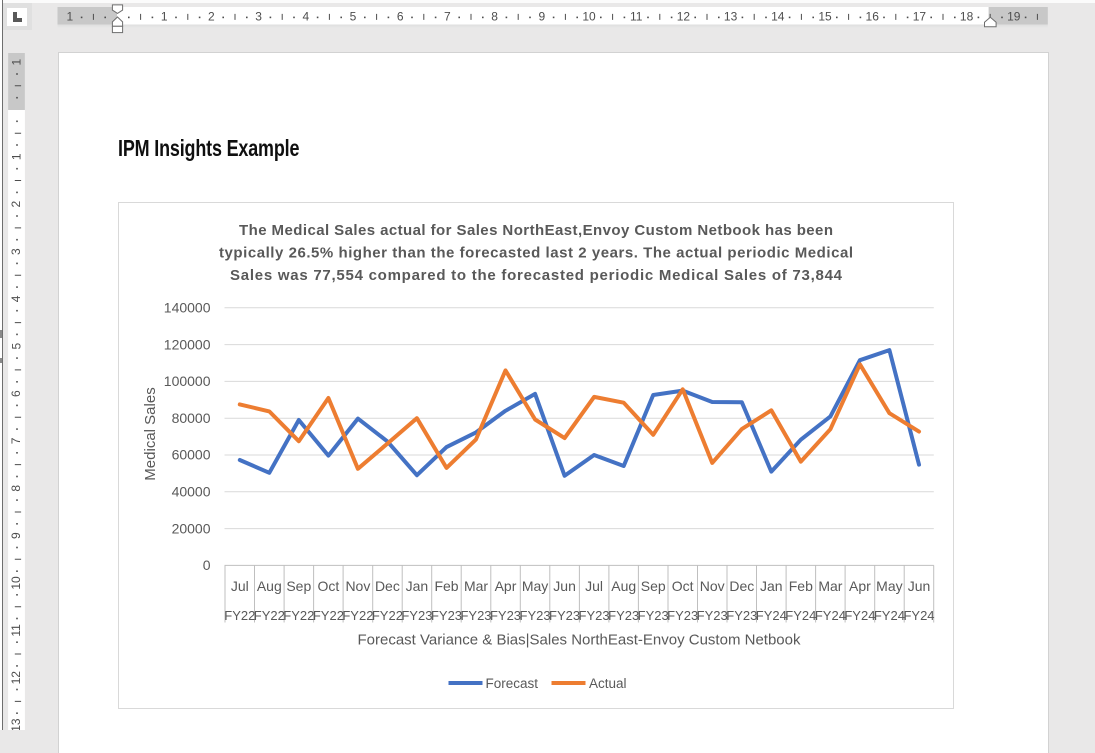  I want to click on svg-text: 14, so click(778, 17).